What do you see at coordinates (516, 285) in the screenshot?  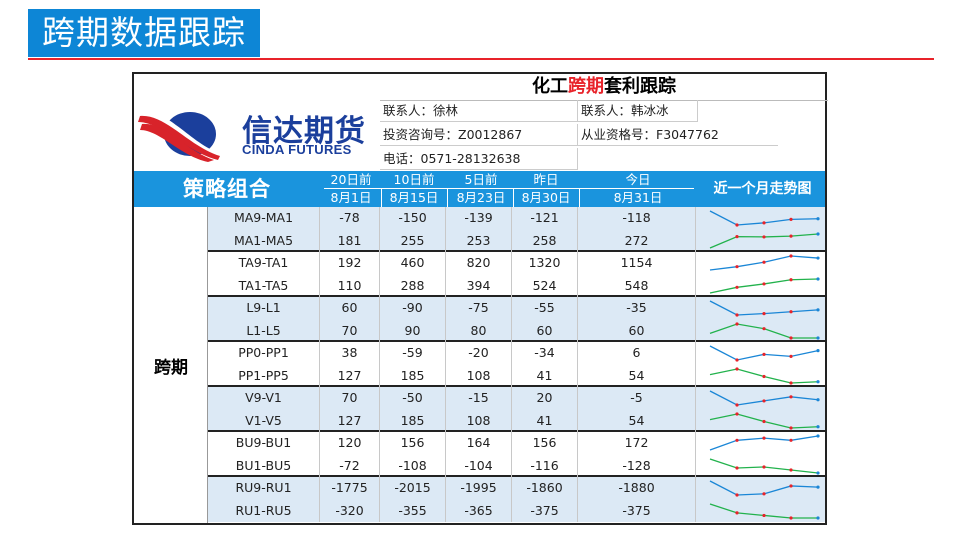 I see `table-row: TA1-TA5 110 288 394 524 548` at bounding box center [516, 285].